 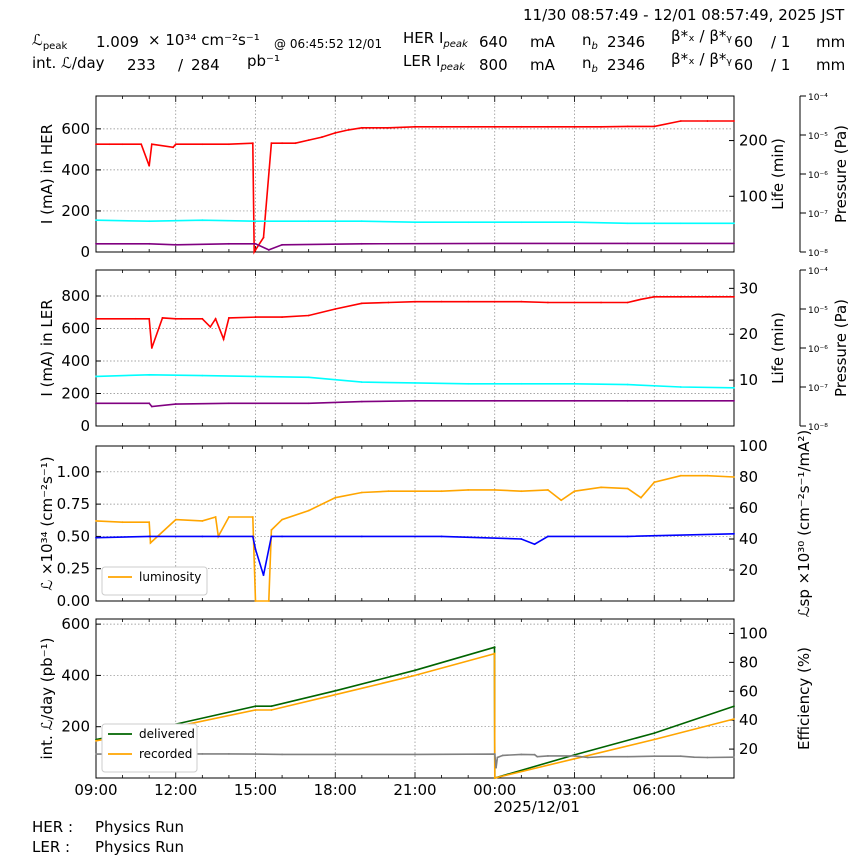 I want to click on y-tick-label: 800, so click(x=75, y=296).